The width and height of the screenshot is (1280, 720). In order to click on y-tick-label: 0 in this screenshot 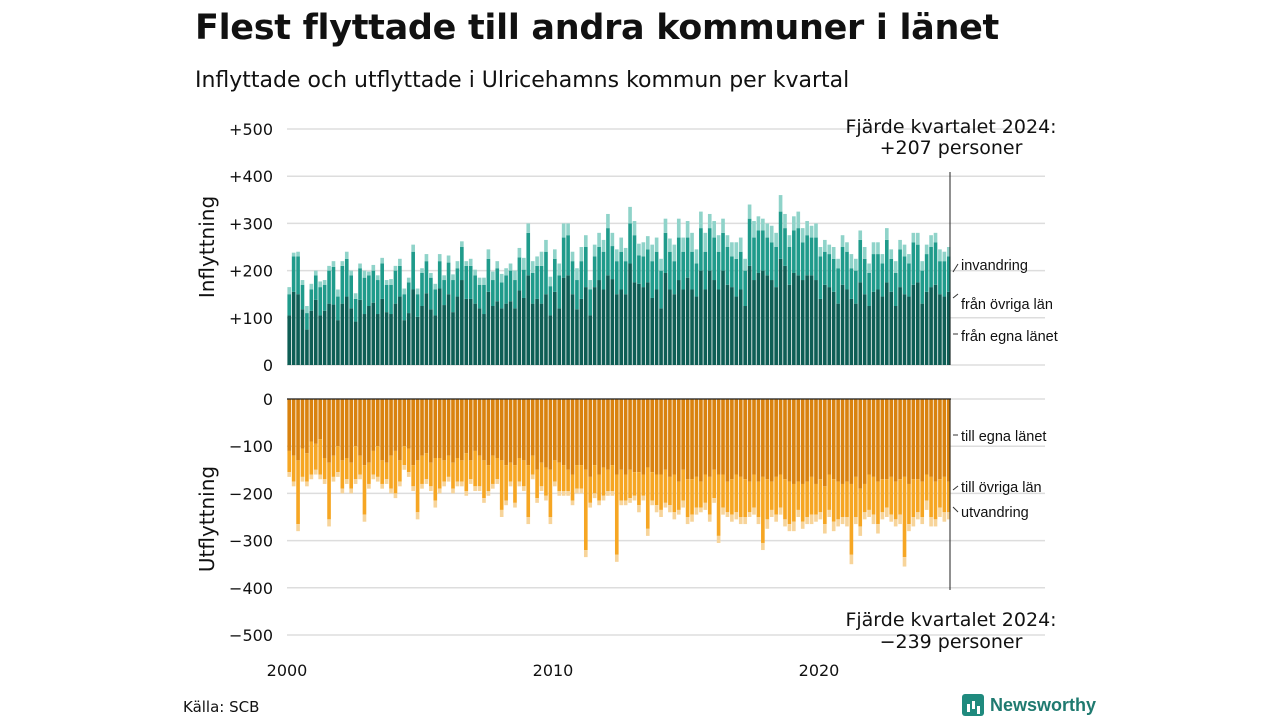, I will do `click(268, 365)`.